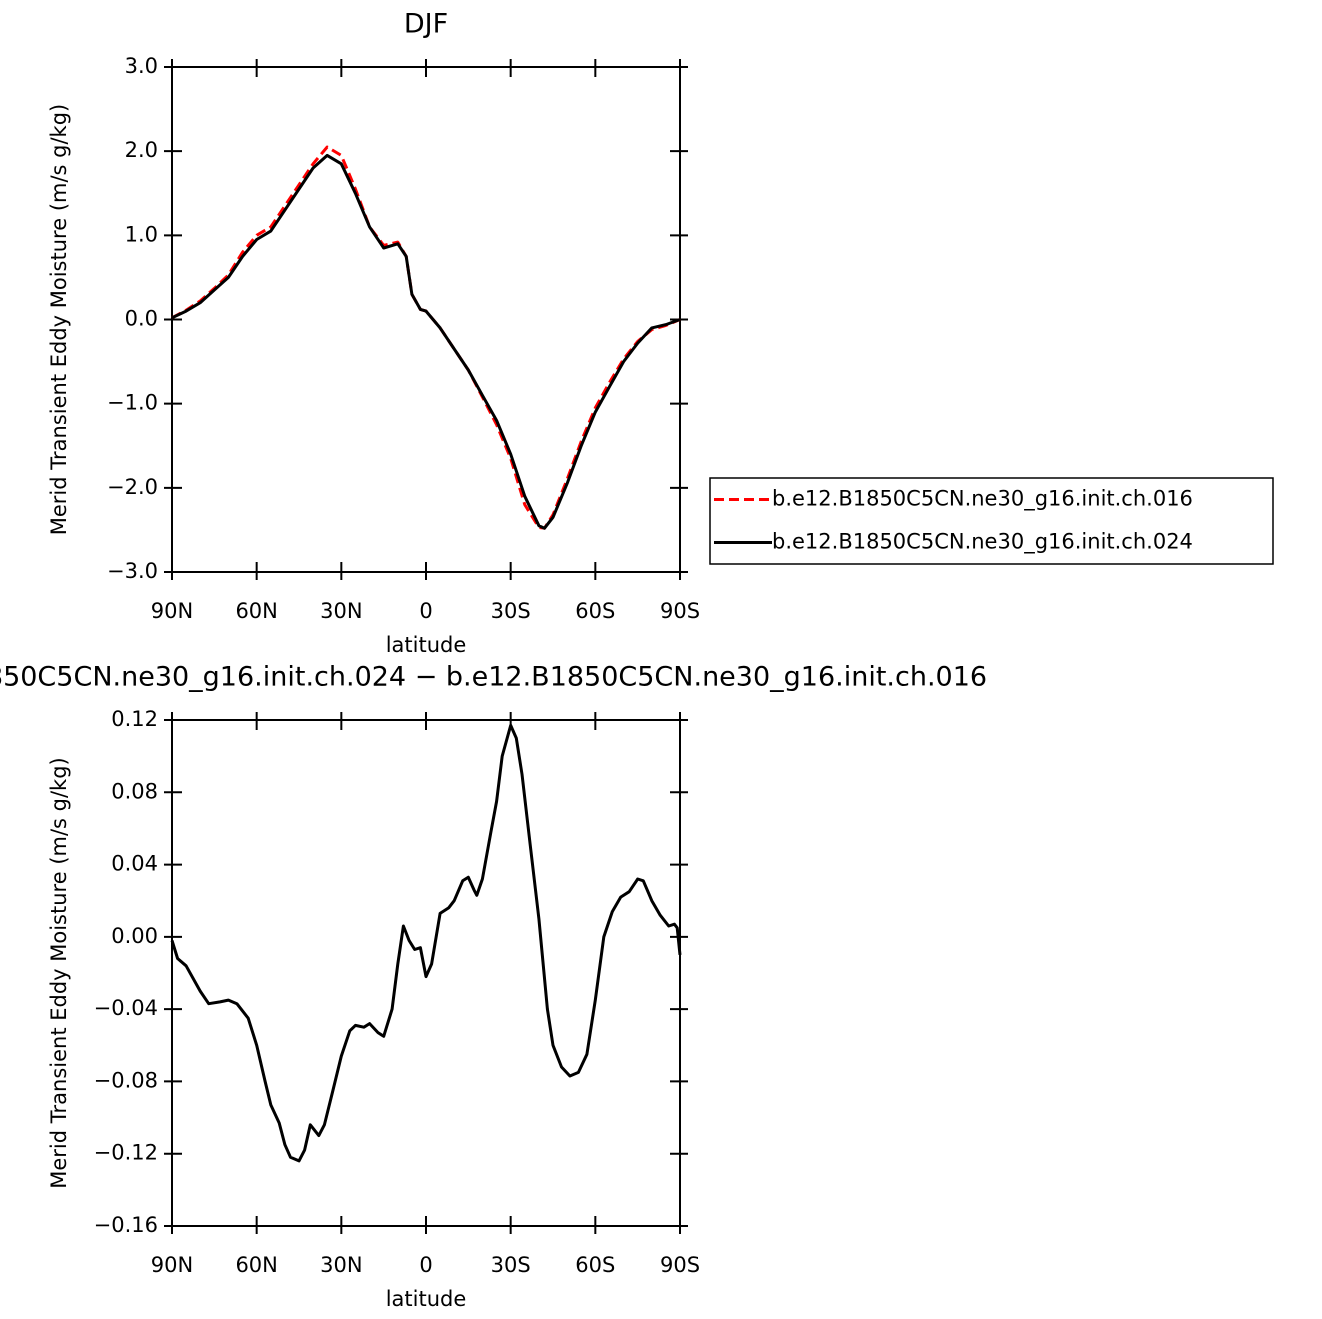 The height and width of the screenshot is (1319, 1322). What do you see at coordinates (126, 1080) in the screenshot?
I see `y-tick-label: −0.08` at bounding box center [126, 1080].